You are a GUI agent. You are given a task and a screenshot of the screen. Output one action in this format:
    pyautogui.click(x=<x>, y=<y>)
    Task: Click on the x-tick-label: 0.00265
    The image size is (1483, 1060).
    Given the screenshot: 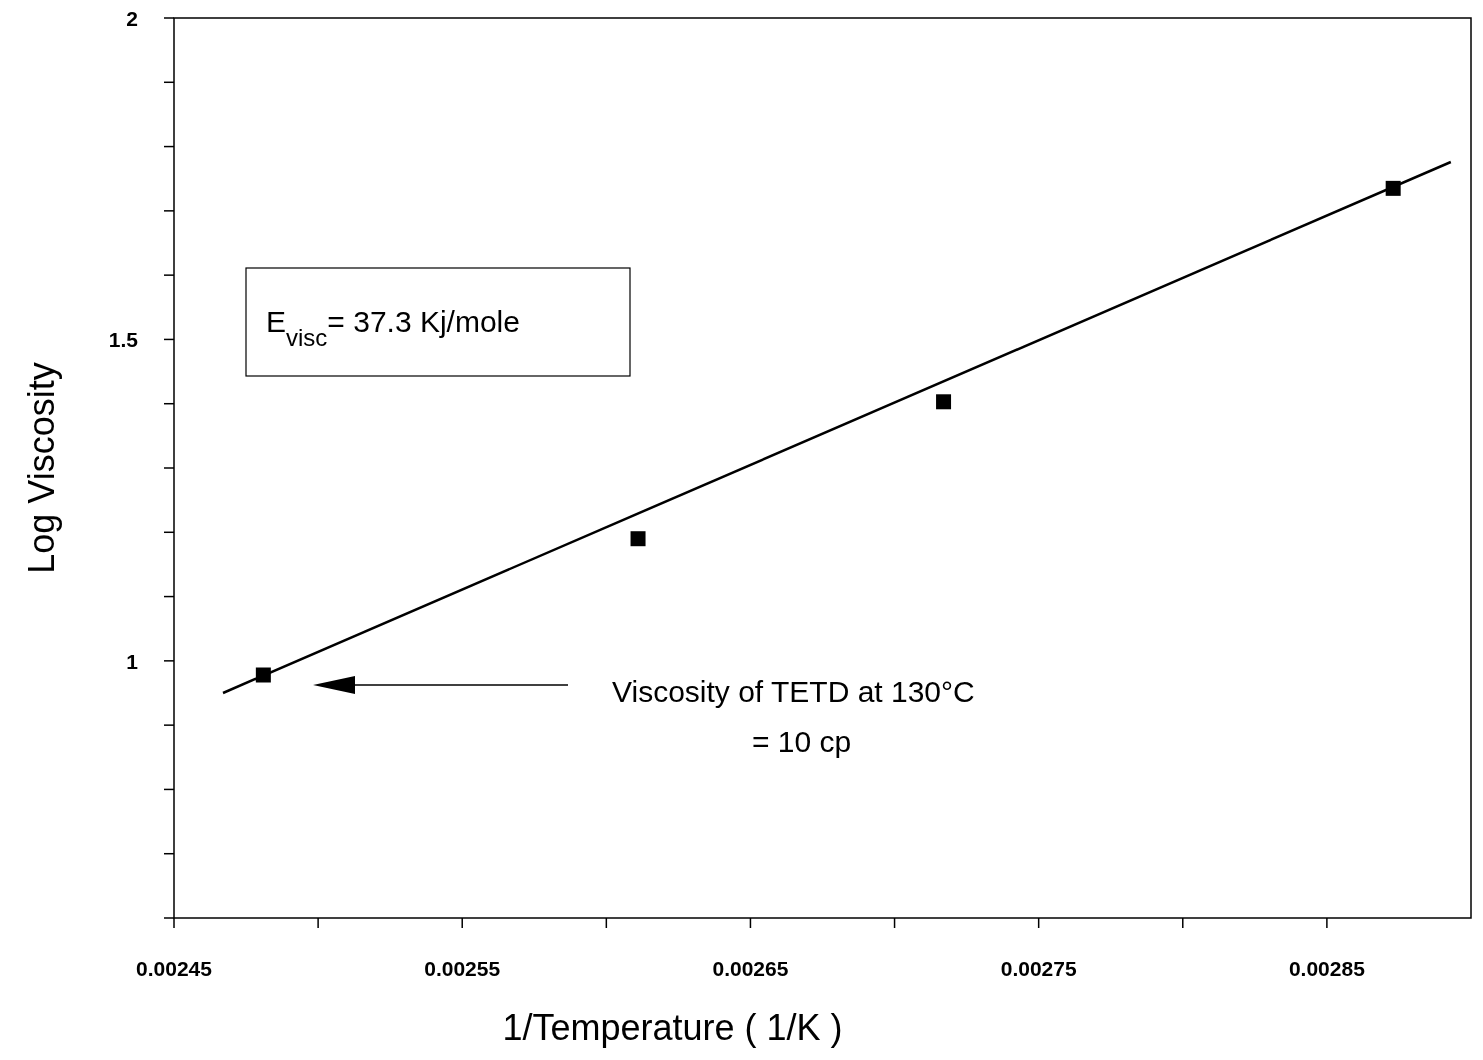 What is the action you would take?
    pyautogui.click(x=750, y=968)
    